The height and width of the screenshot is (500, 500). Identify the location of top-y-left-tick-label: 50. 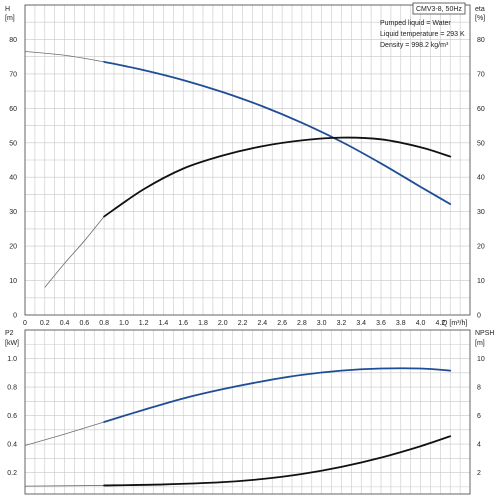
(13, 143).